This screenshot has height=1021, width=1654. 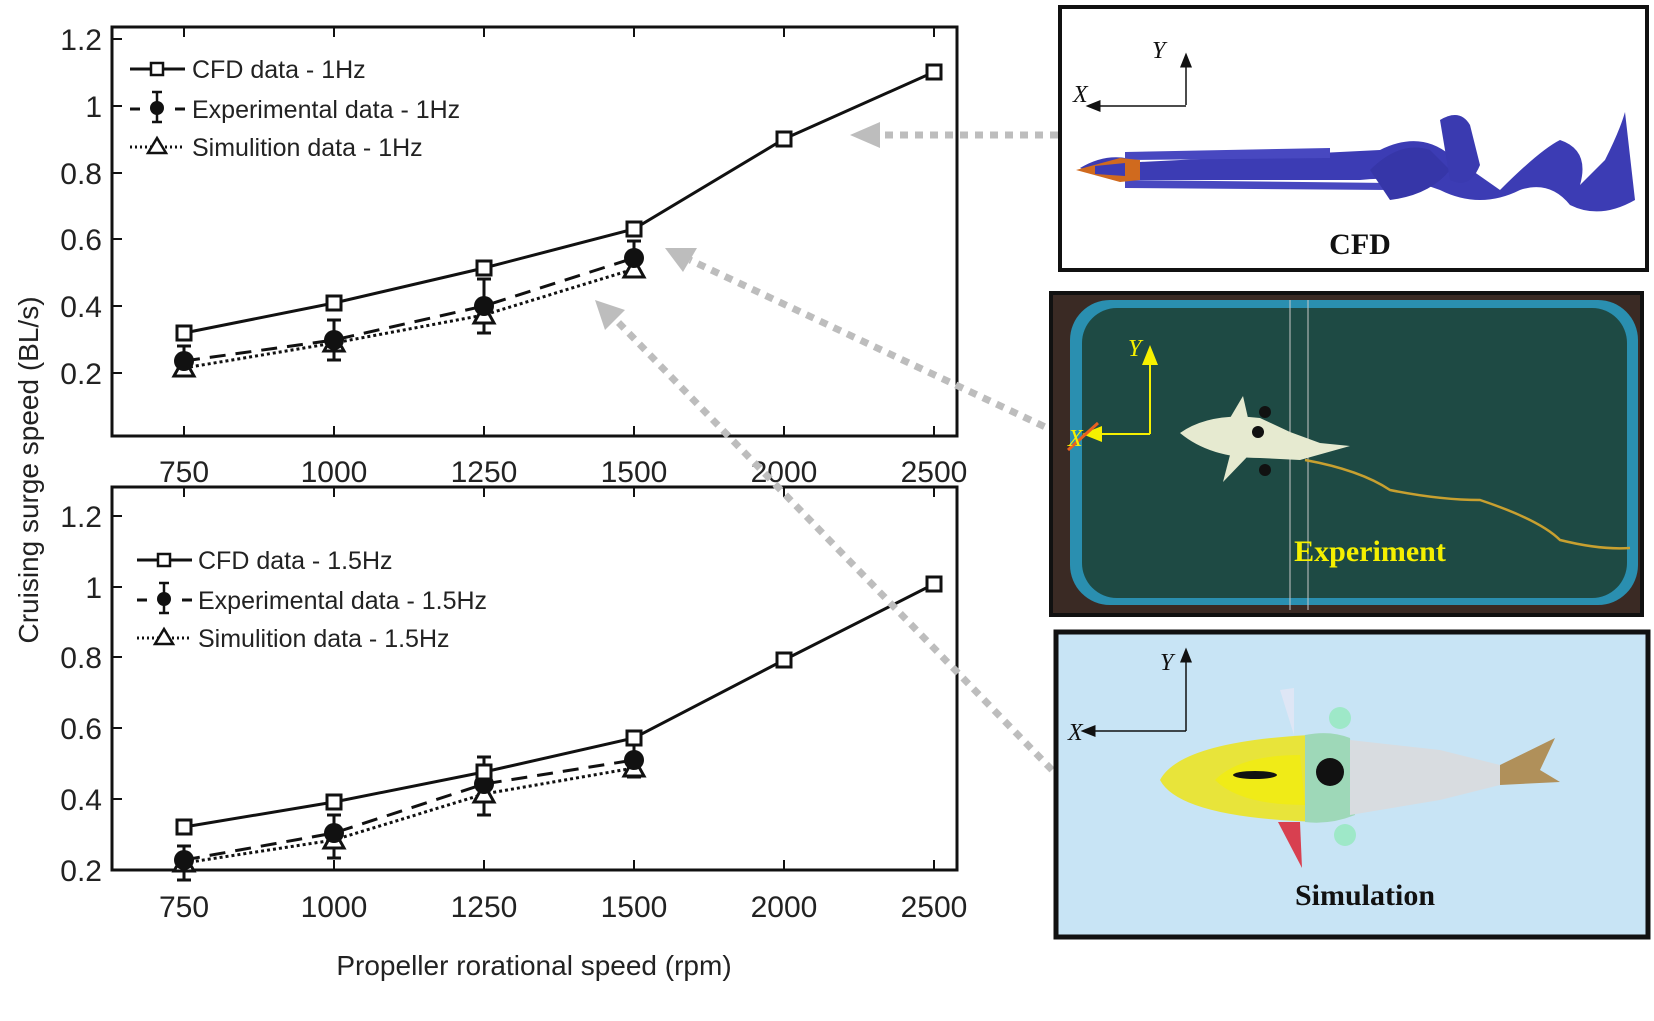 I want to click on svg-text: CFD data - 1.5Hz, so click(x=295, y=561).